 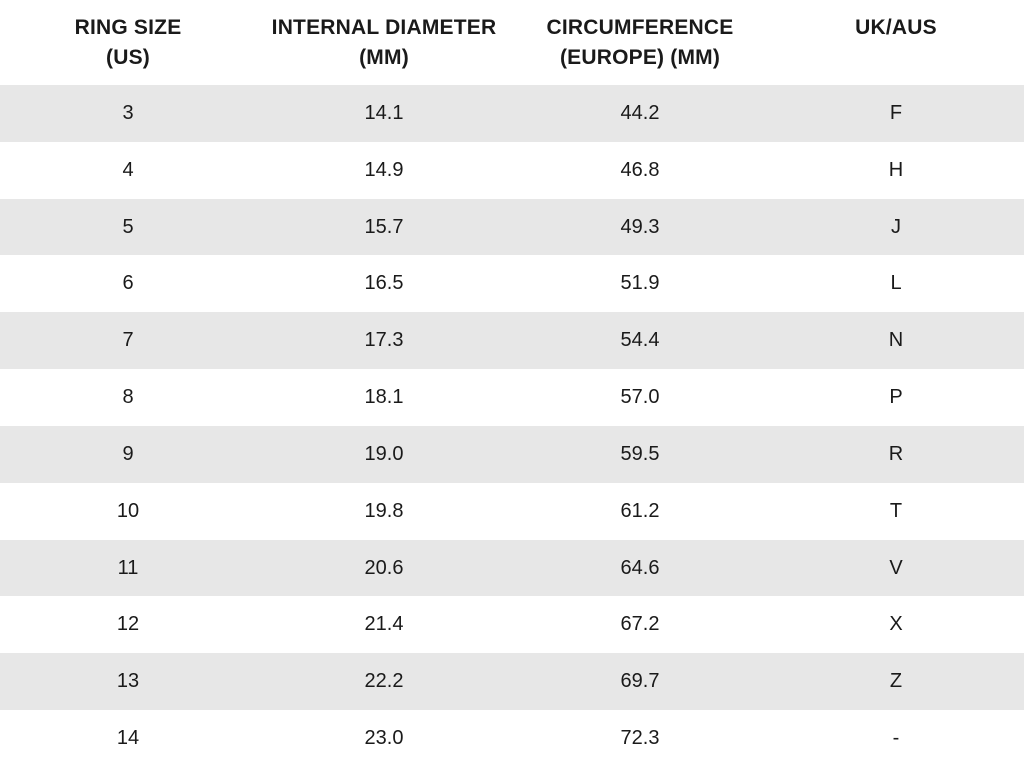 What do you see at coordinates (512, 283) in the screenshot?
I see `table-row: 6 16.5 51.9 L` at bounding box center [512, 283].